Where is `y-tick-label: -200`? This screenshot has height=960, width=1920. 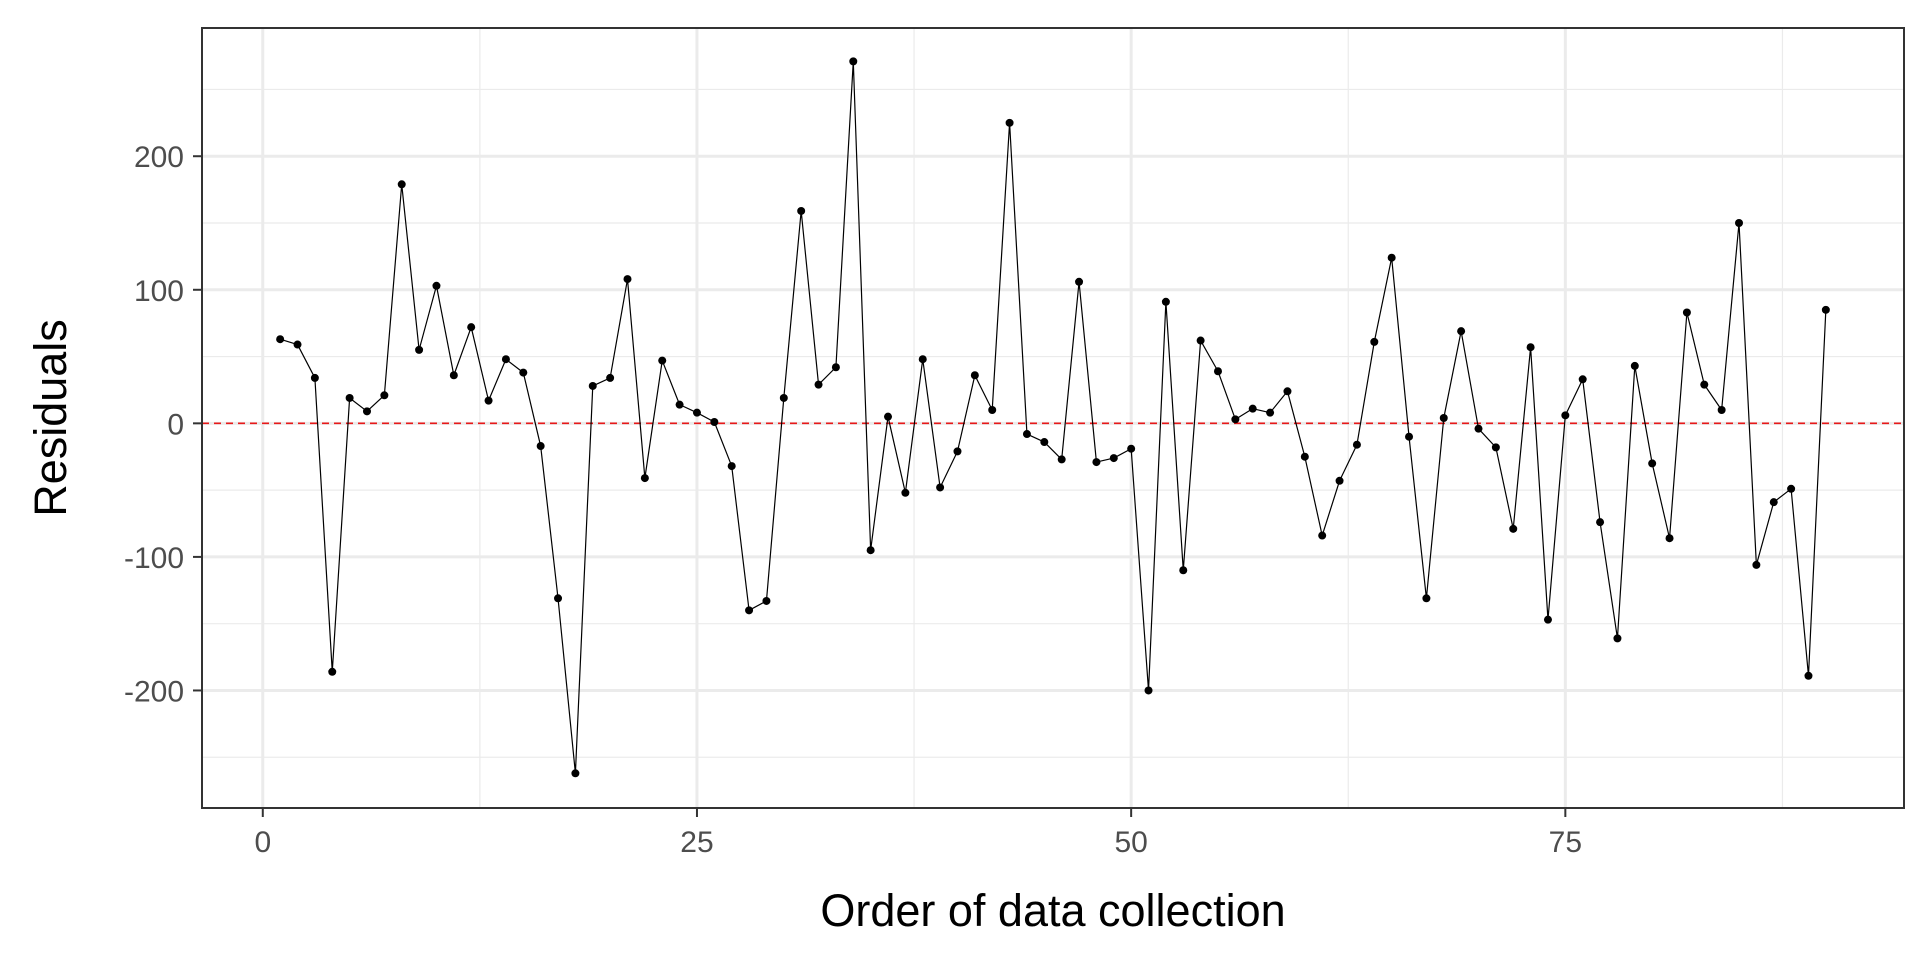
y-tick-label: -200 is located at coordinates (154, 691).